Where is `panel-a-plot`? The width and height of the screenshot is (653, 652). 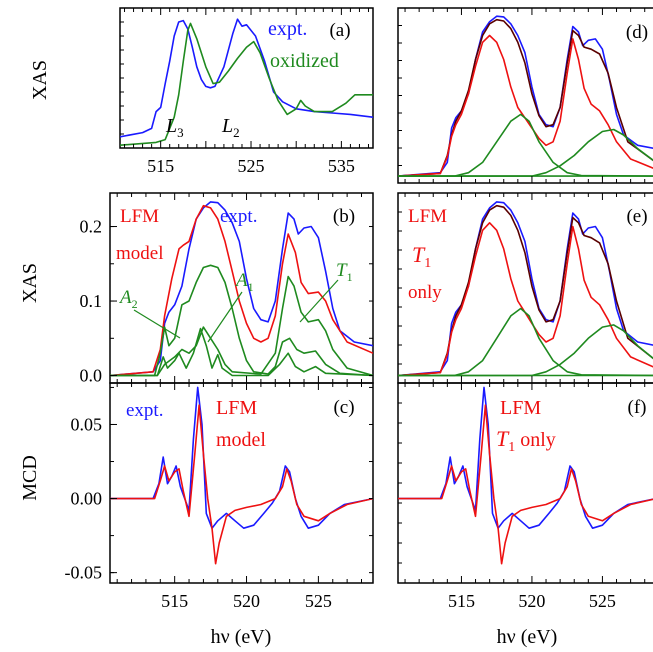 panel-a-plot is located at coordinates (246, 82).